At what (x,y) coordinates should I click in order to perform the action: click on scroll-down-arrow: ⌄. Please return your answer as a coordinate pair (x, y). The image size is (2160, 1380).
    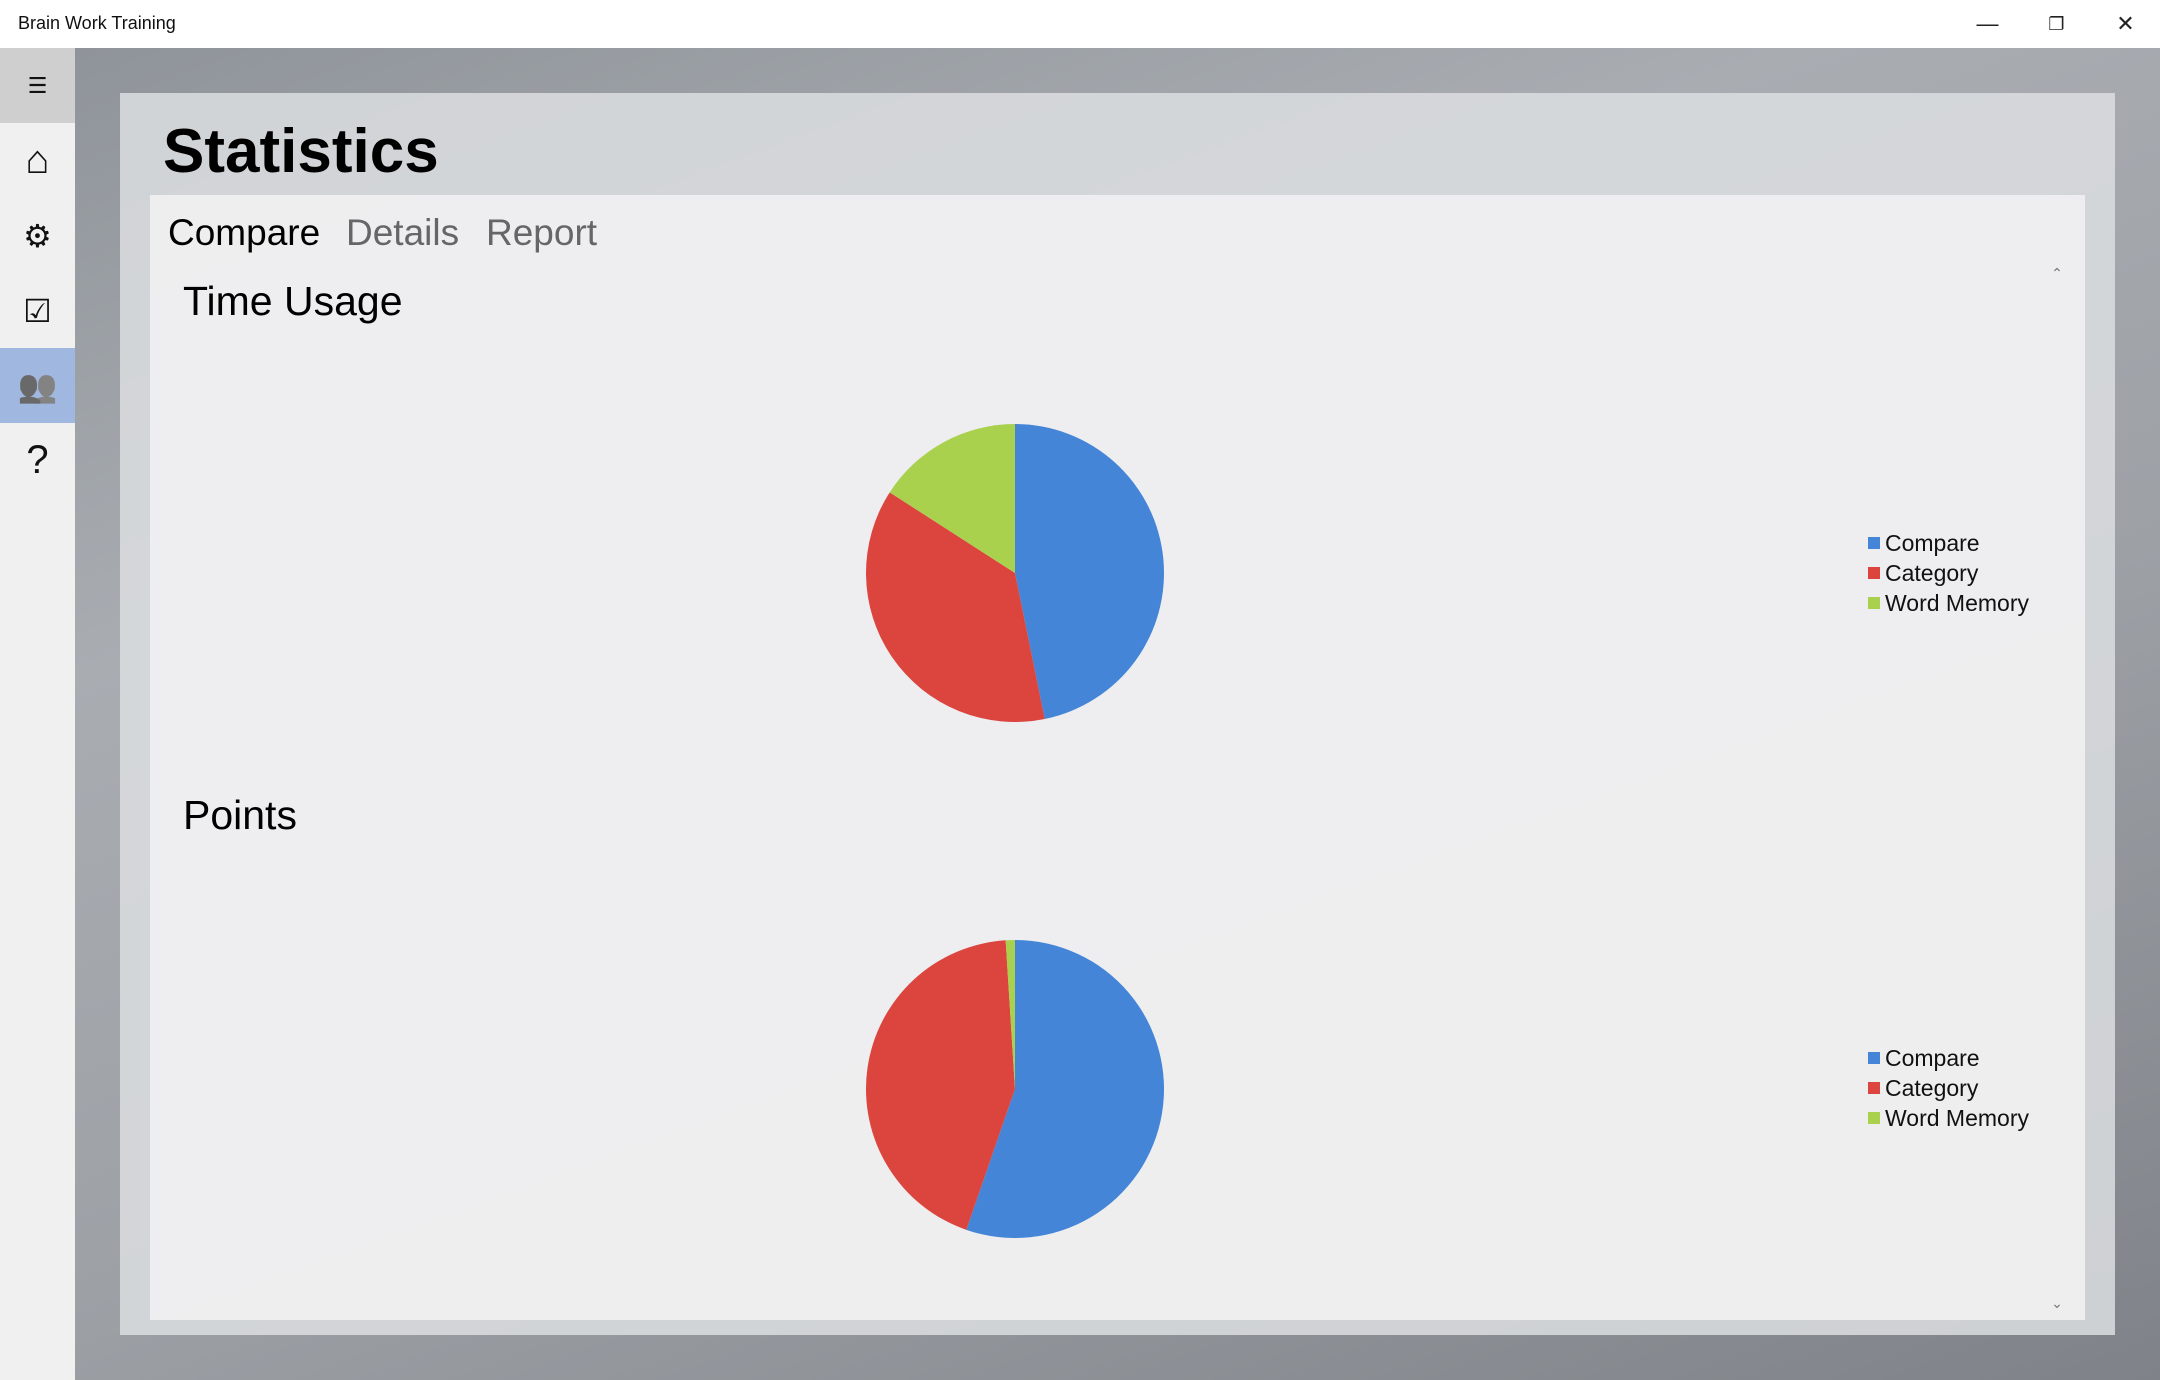
    Looking at the image, I should click on (2057, 1303).